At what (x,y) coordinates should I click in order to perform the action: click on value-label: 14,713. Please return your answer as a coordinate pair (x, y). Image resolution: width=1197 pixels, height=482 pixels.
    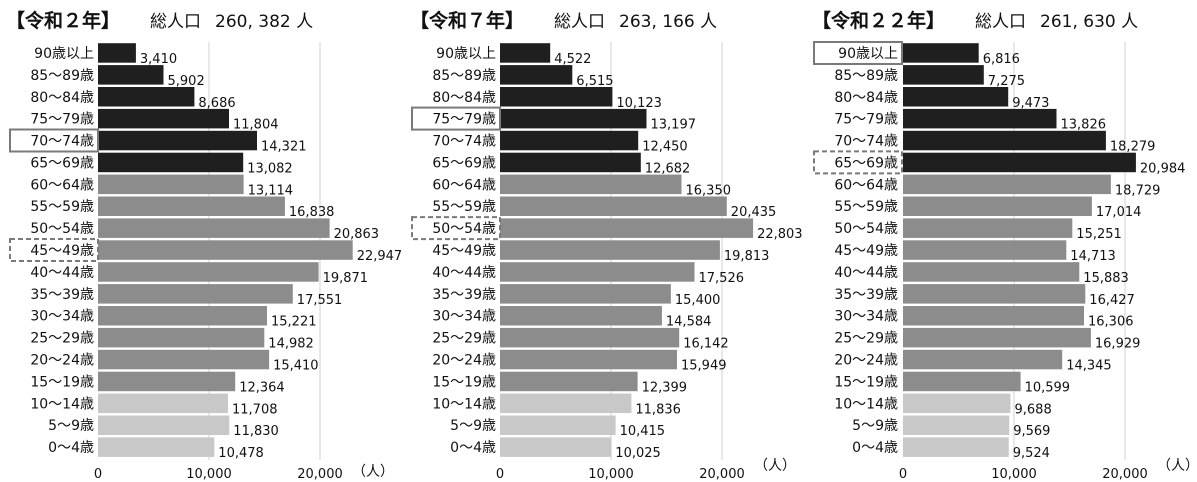
    Looking at the image, I should click on (1093, 256).